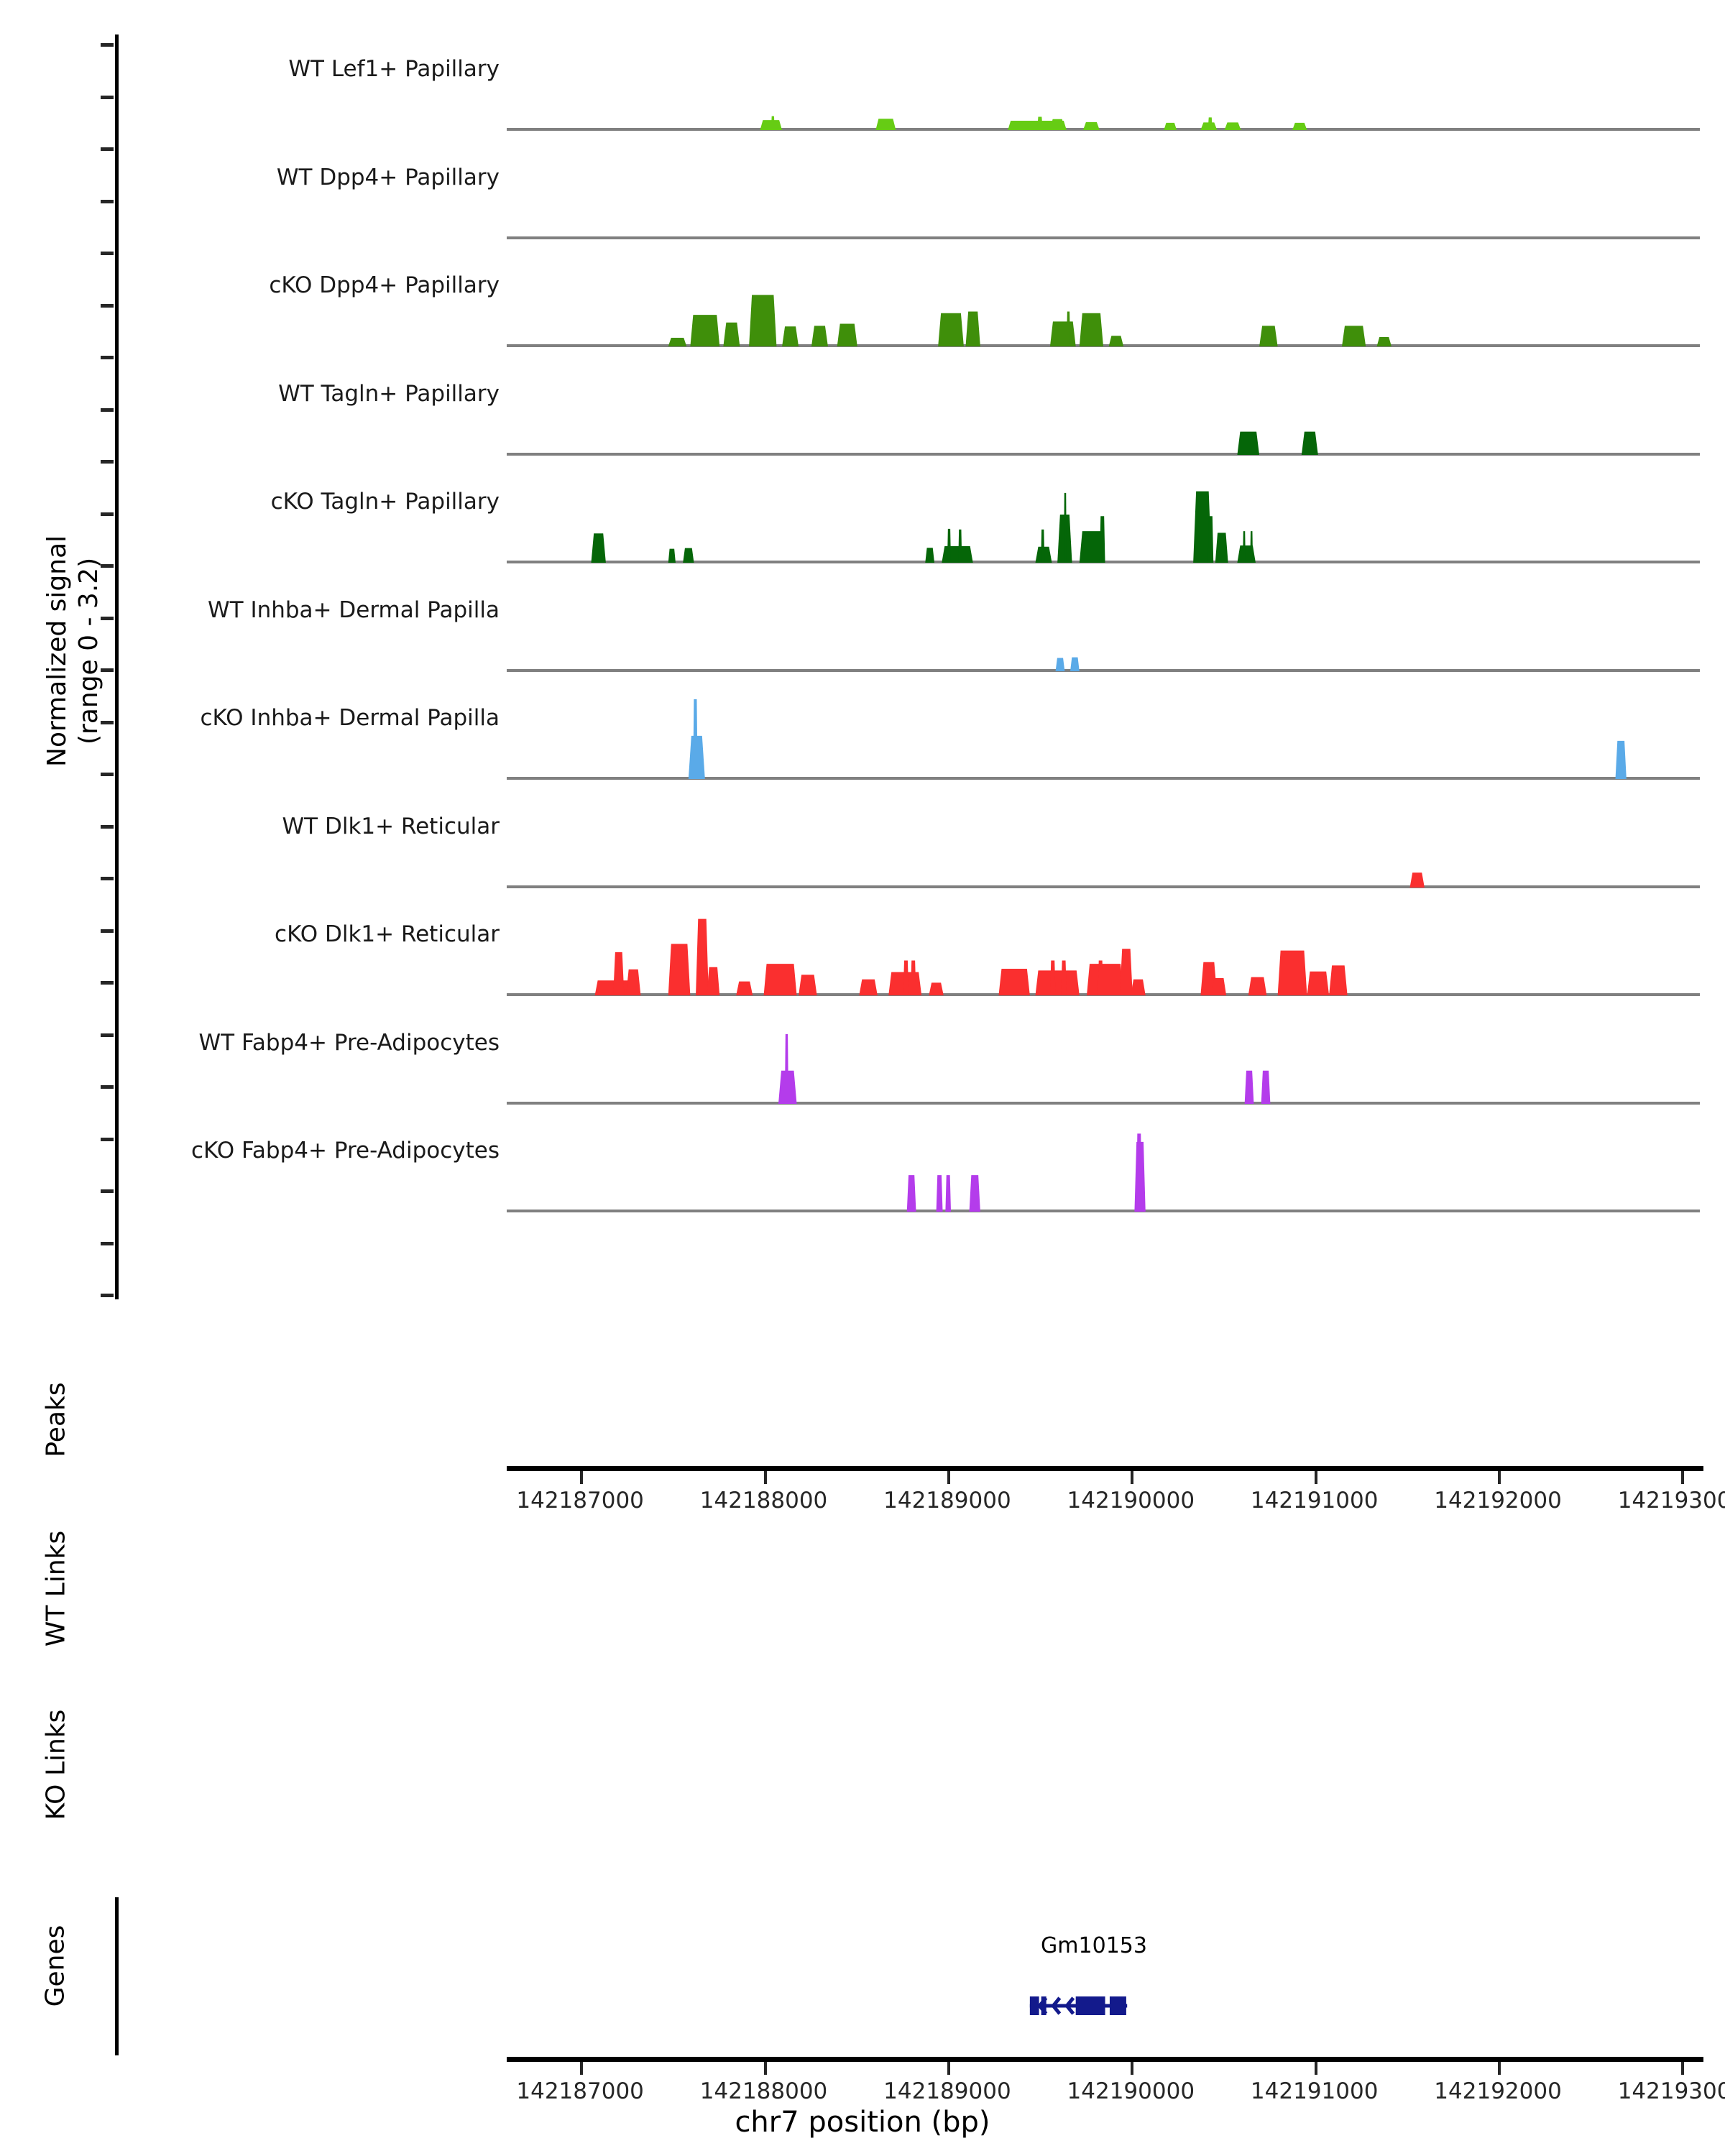 Image resolution: width=1725 pixels, height=2156 pixels. Describe the element at coordinates (1498, 1501) in the screenshot. I see `axis-tick-label: 142192000` at that location.